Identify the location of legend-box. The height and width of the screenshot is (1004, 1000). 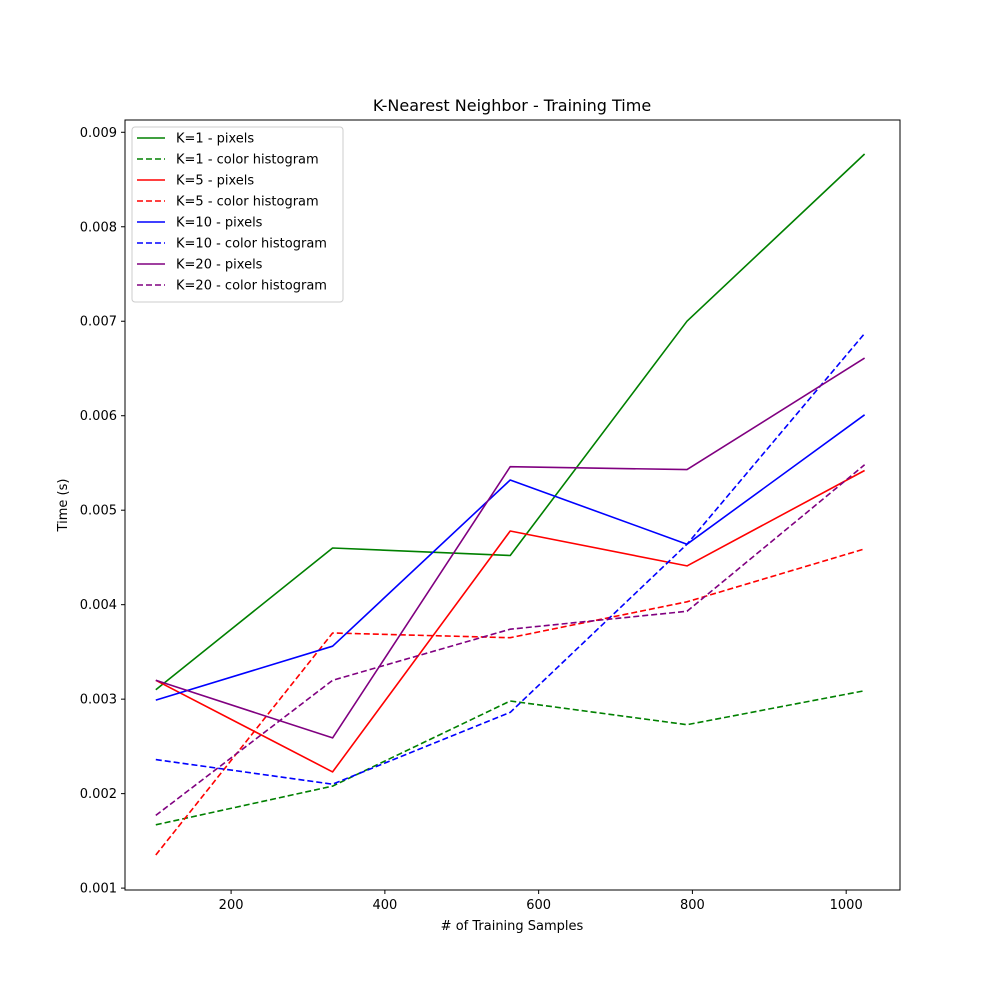
(237, 214).